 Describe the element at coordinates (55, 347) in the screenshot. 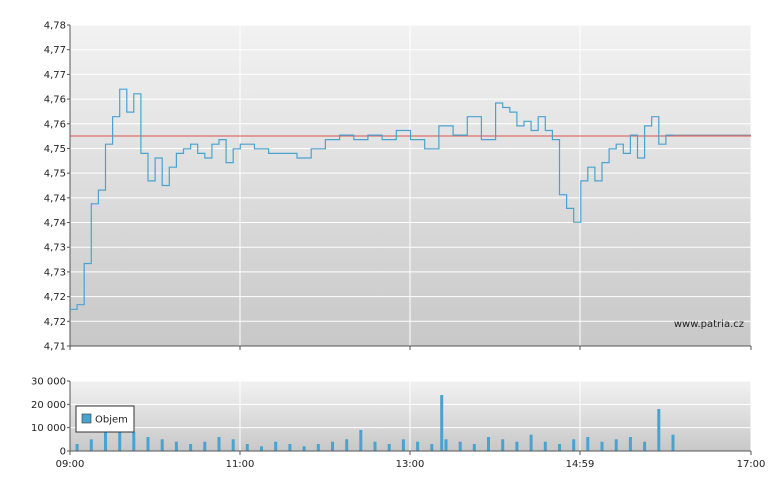

I see `price-y-tick-label: 4,71` at that location.